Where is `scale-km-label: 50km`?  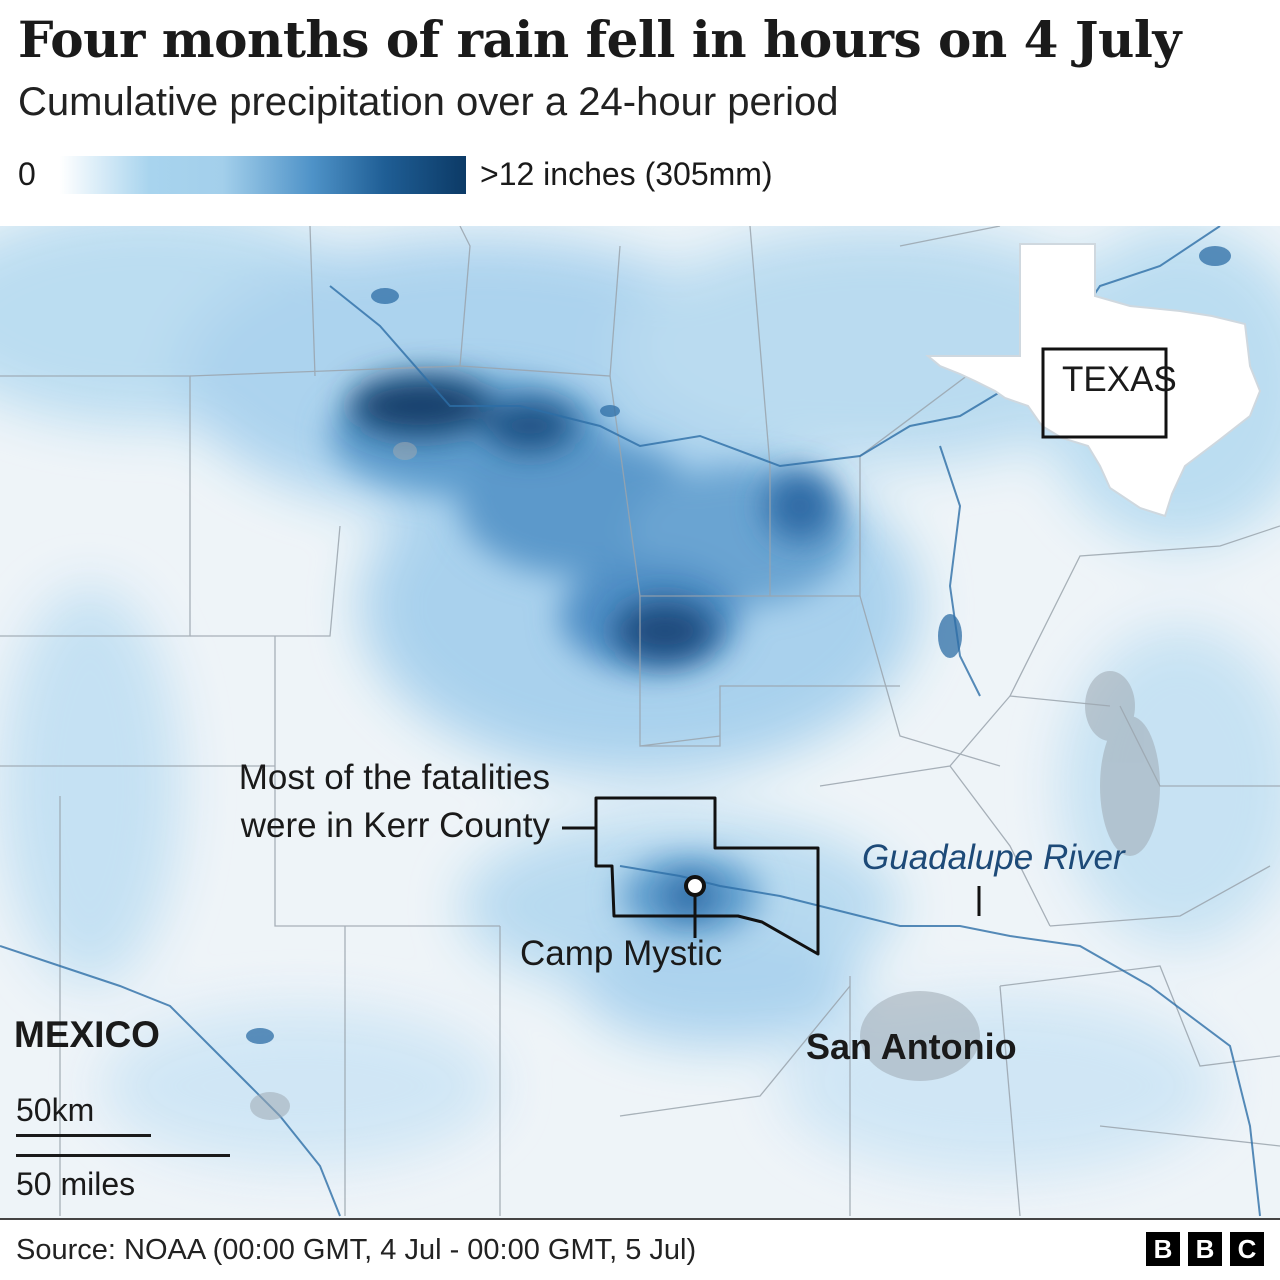
scale-km-label: 50km is located at coordinates (55, 1110).